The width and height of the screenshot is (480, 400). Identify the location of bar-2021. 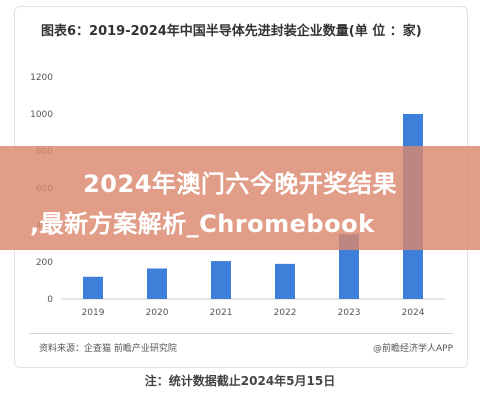
(221, 280).